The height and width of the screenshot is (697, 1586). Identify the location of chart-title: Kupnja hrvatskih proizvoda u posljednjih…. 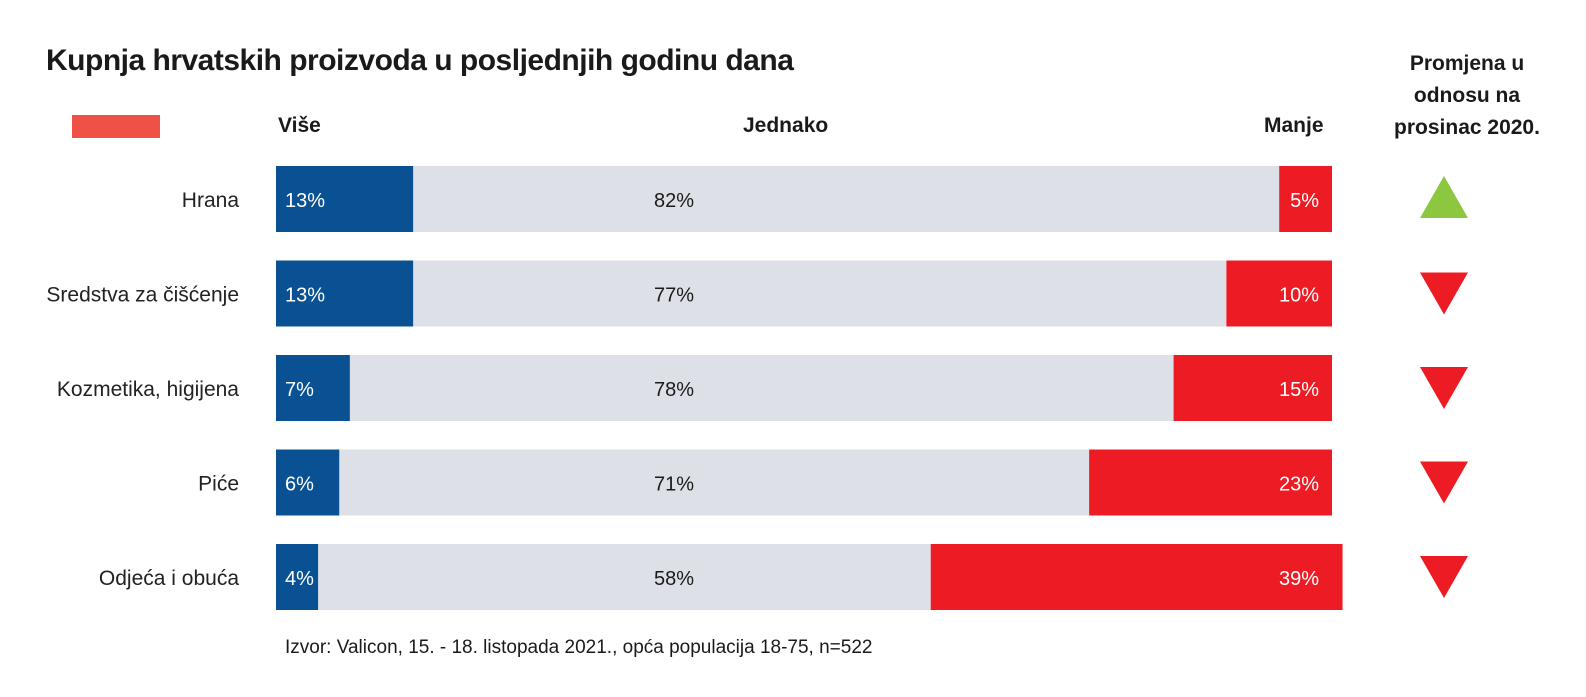
(420, 60).